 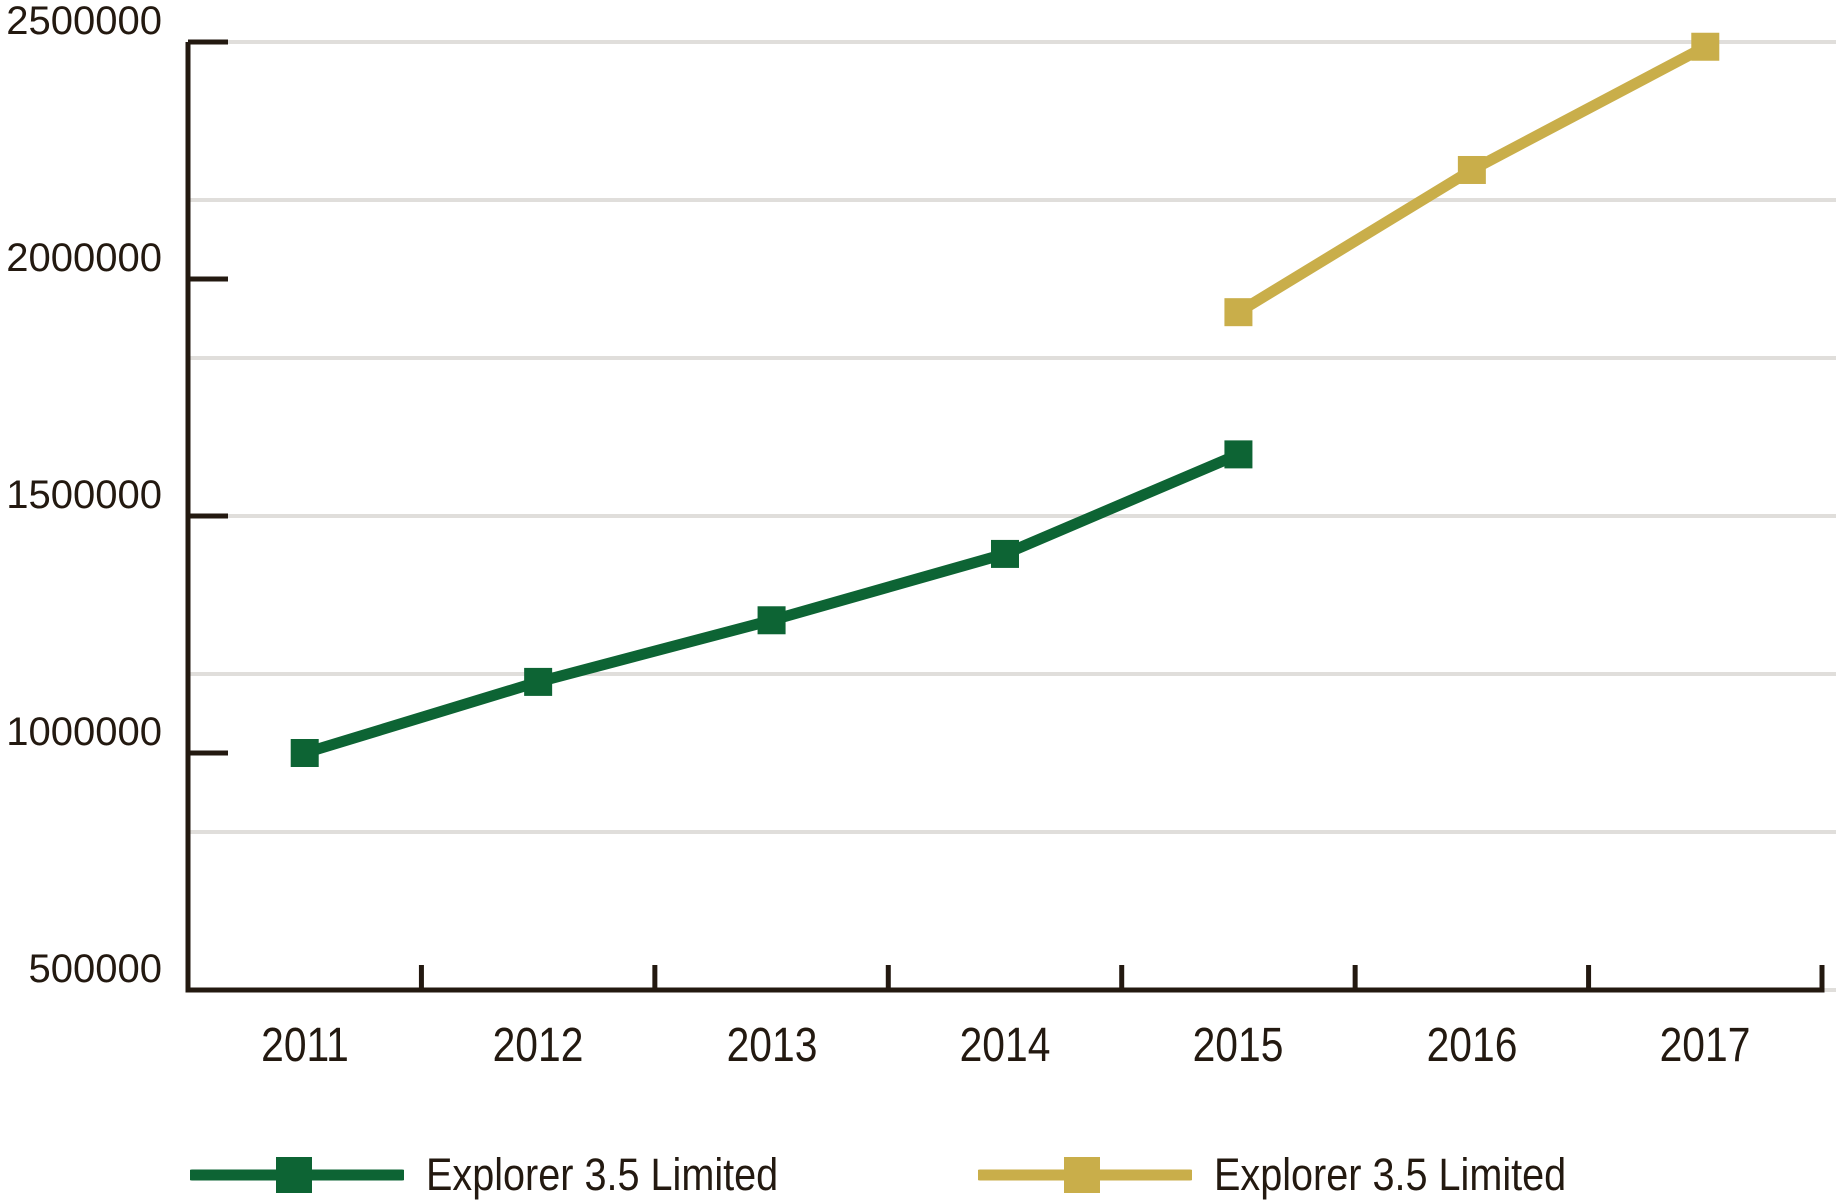 I want to click on x-axis-tick-label: 2015, so click(x=1238, y=1045).